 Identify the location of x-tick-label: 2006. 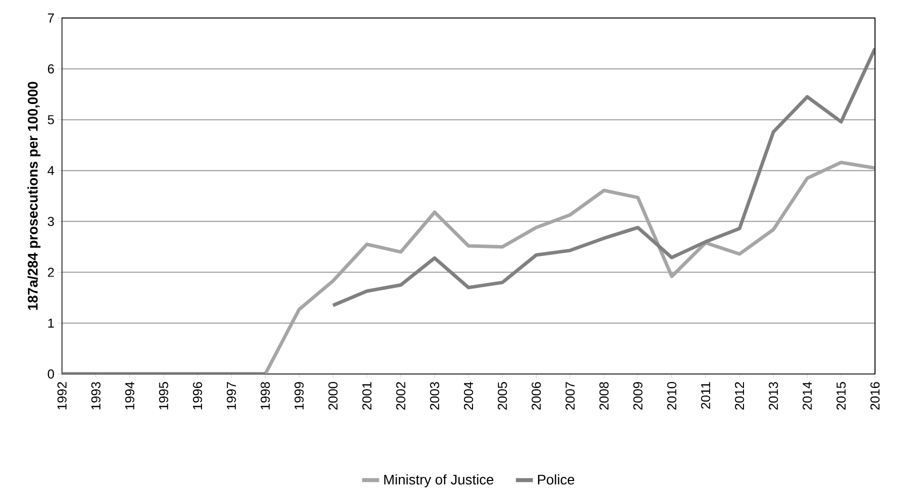
(536, 396).